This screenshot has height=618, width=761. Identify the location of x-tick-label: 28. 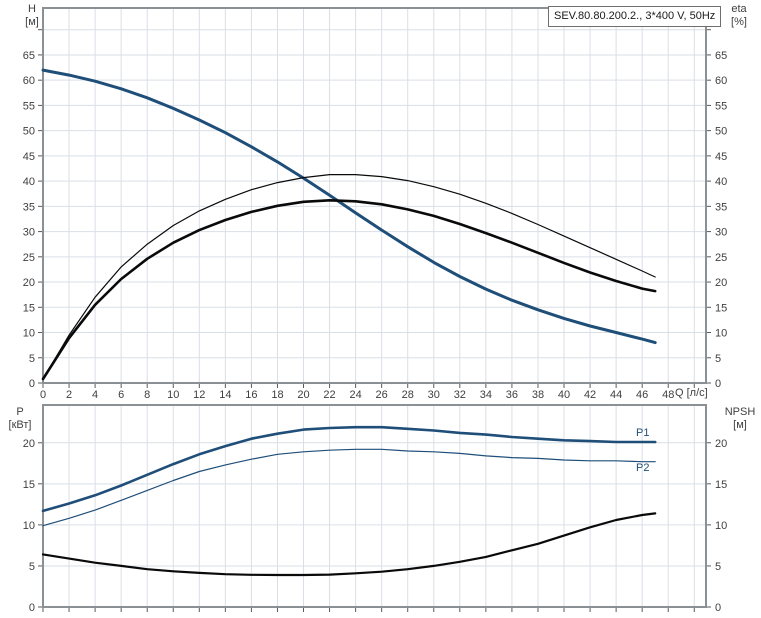
(408, 395).